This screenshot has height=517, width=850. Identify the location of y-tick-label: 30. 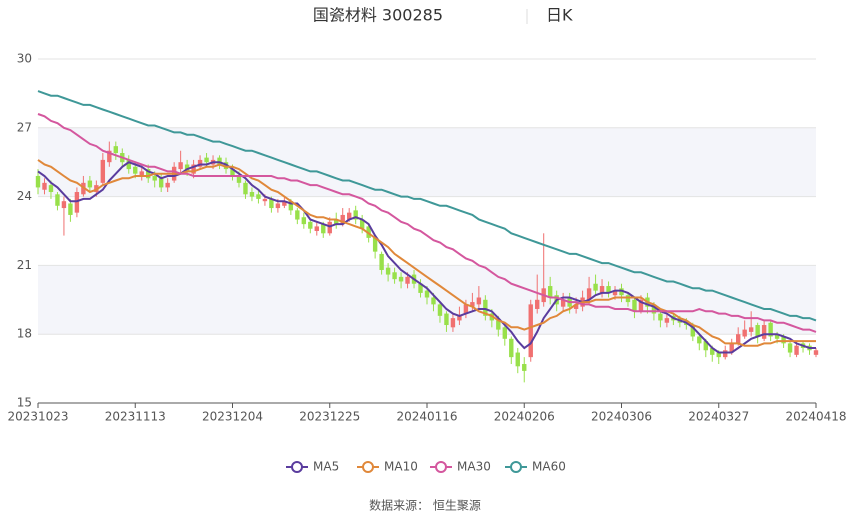
(24, 59).